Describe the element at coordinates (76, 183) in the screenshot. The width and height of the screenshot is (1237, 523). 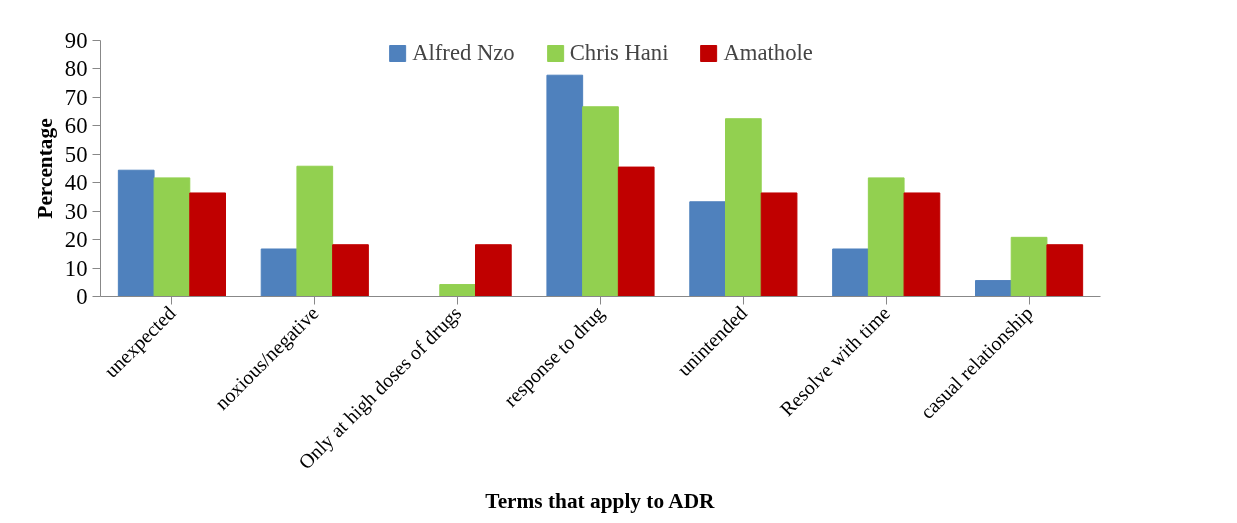
I see `y-tick-label: 40` at that location.